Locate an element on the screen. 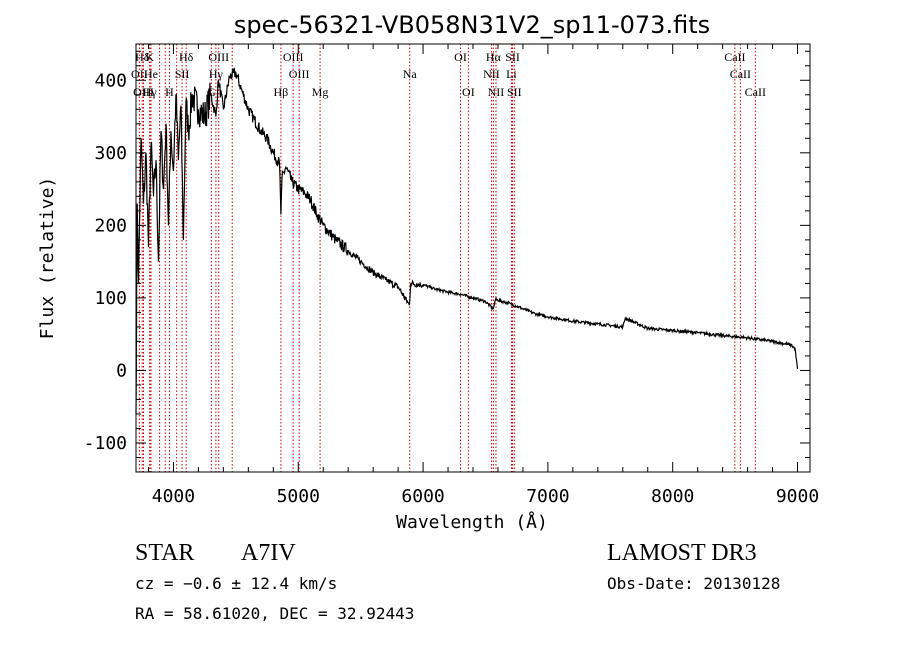  survey-name: LAMOST DR3 is located at coordinates (682, 553).